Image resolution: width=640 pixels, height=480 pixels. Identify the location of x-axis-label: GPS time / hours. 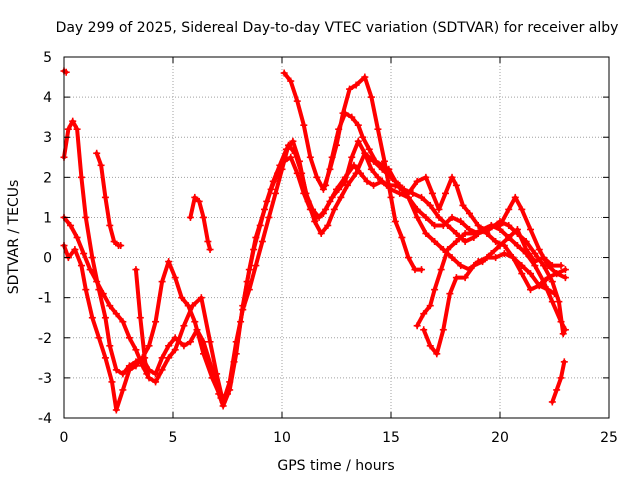
(335, 466).